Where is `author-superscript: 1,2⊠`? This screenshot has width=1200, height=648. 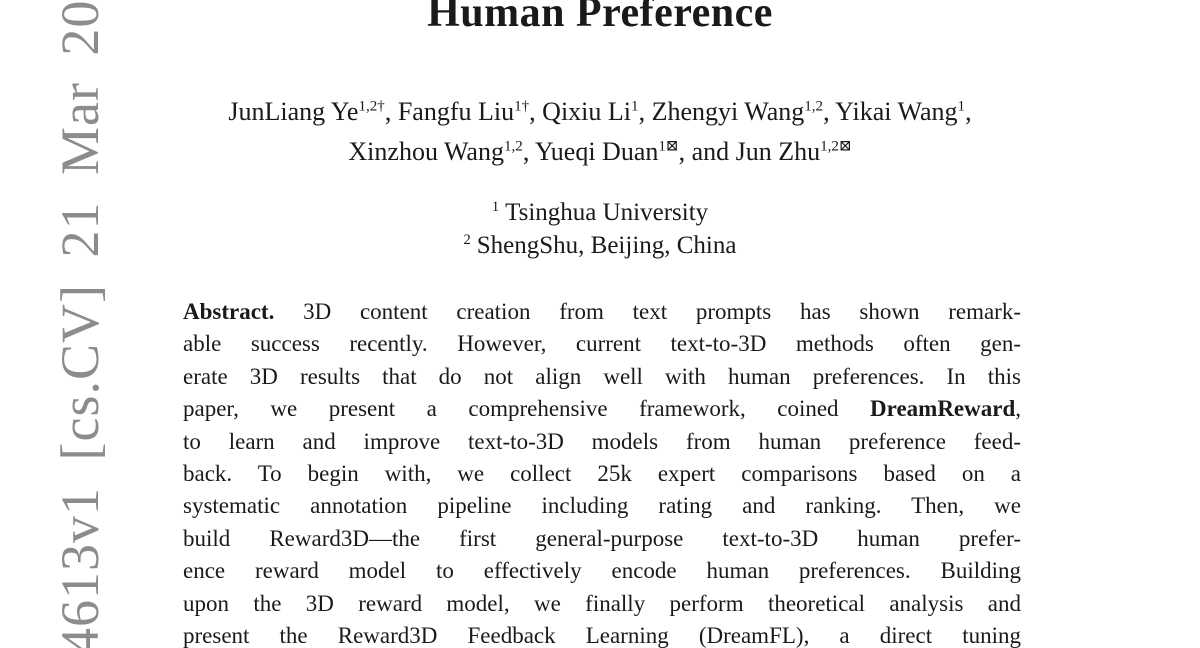 author-superscript: 1,2⊠ is located at coordinates (836, 146).